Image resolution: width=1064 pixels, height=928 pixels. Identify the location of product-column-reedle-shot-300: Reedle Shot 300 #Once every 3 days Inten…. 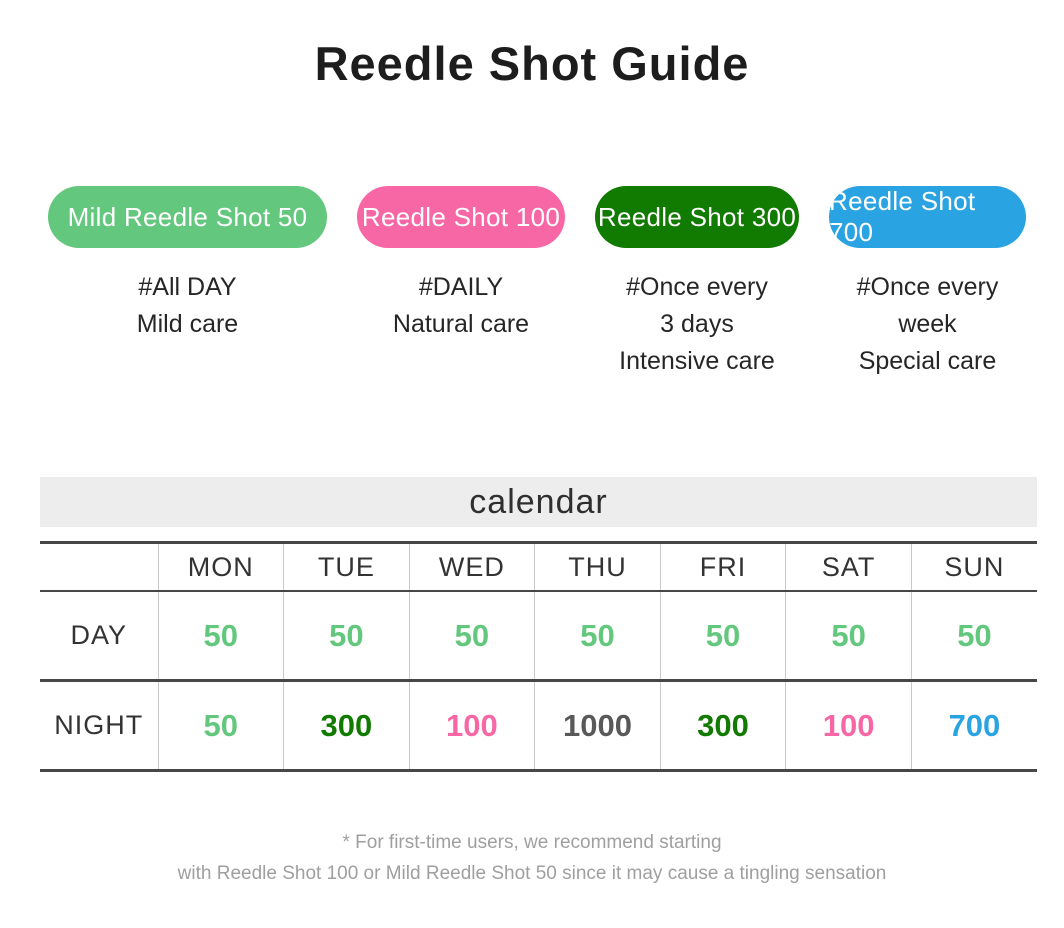
(697, 283).